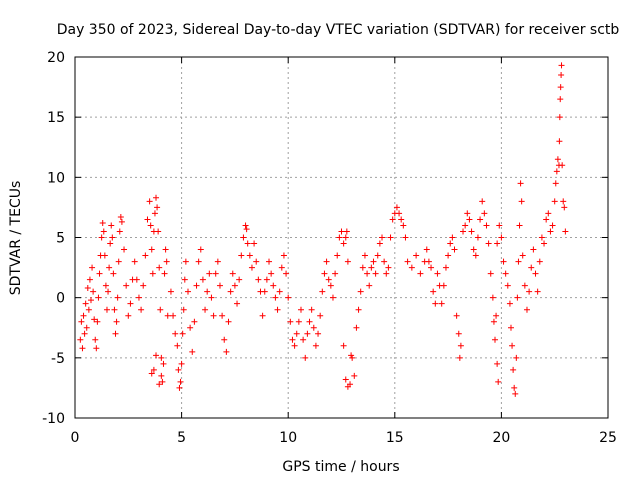 This screenshot has width=640, height=480. What do you see at coordinates (501, 438) in the screenshot?
I see `x-tick-label: 20` at bounding box center [501, 438].